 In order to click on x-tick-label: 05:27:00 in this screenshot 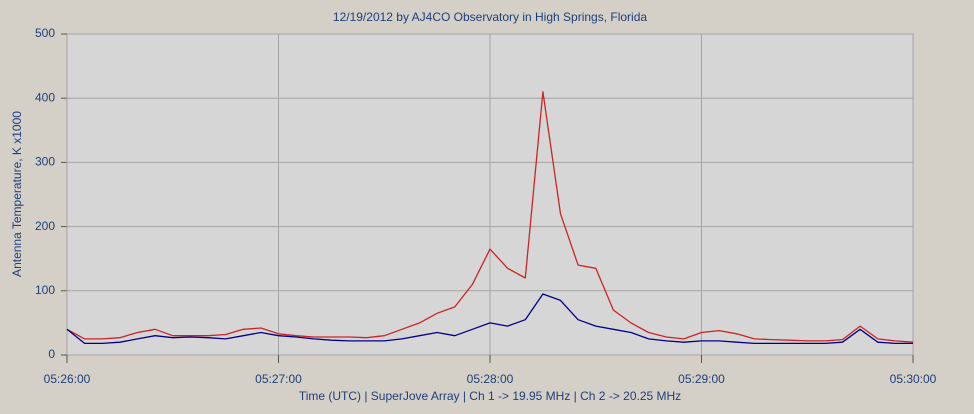, I will do `click(278, 379)`.